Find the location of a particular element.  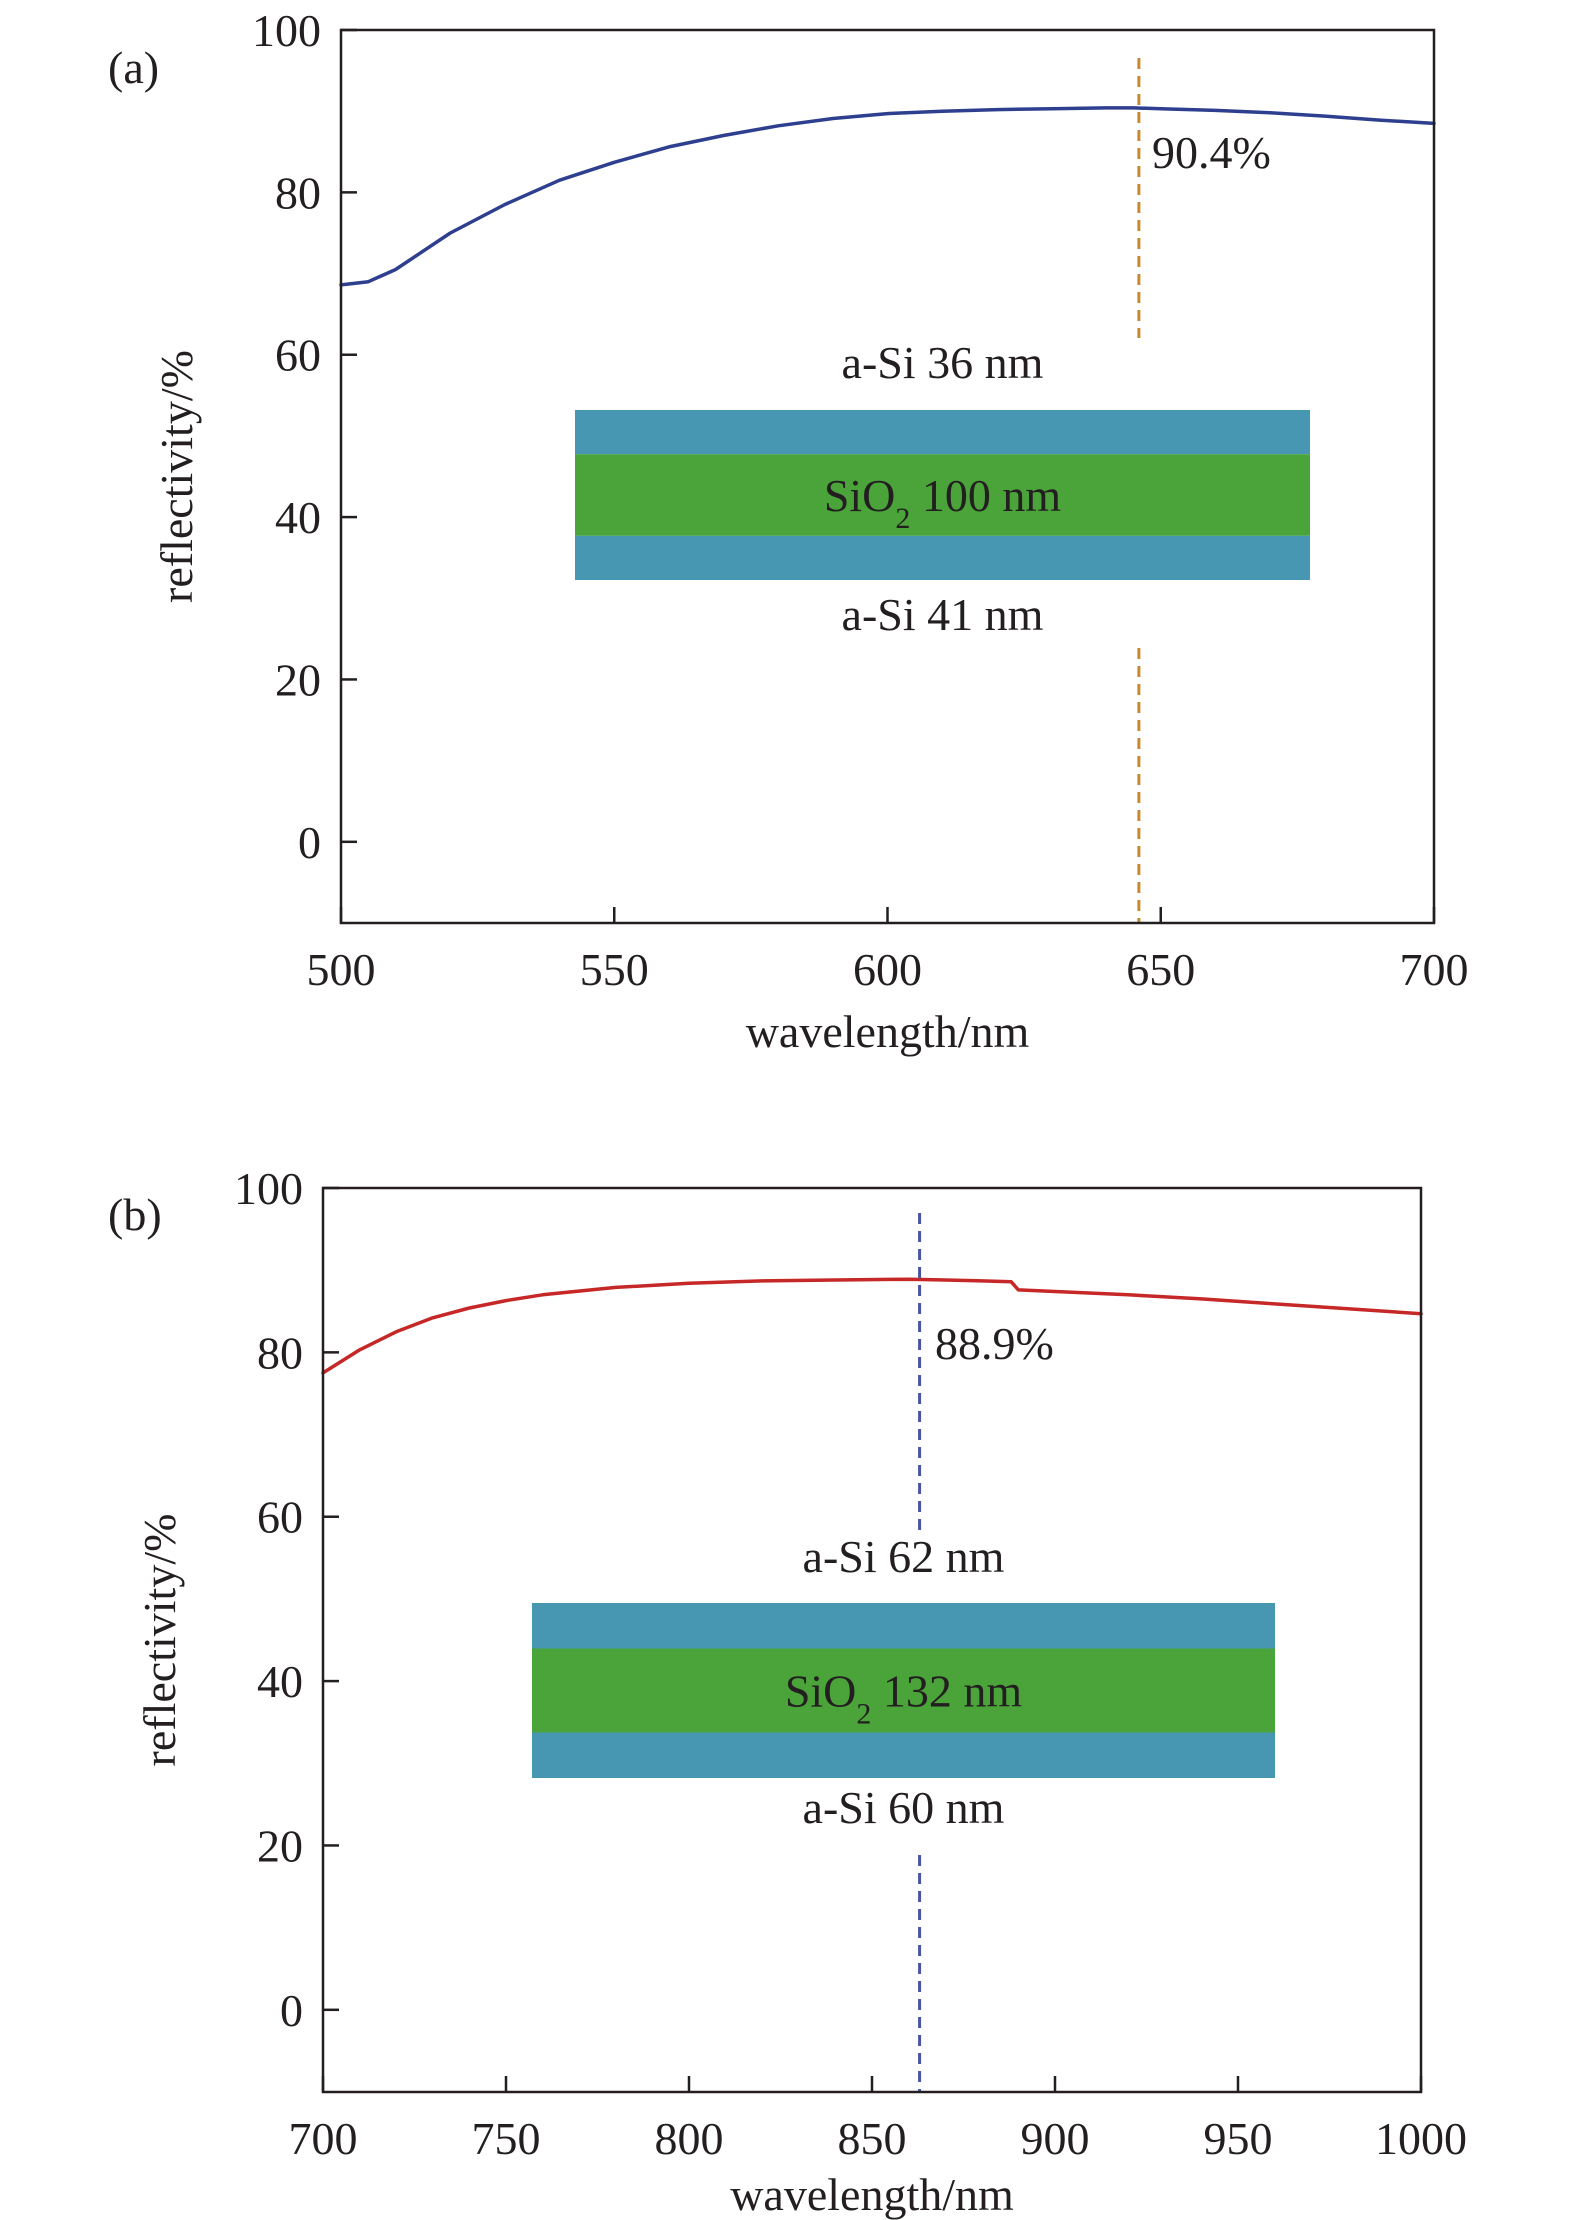

x-tick-label-550: 550 is located at coordinates (614, 969).